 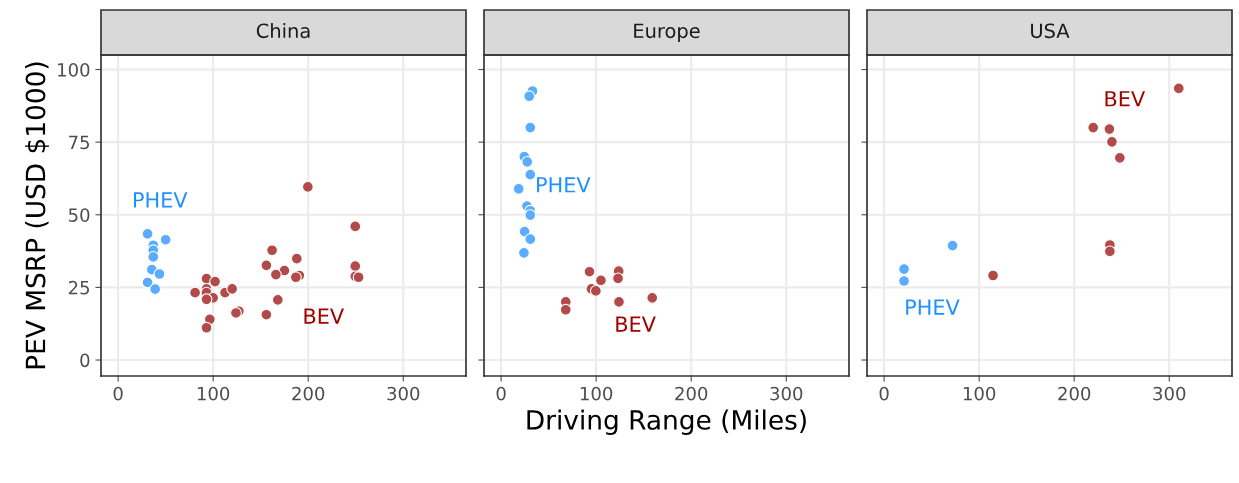 What do you see at coordinates (79, 142) in the screenshot?
I see `y-tick-label: 75` at bounding box center [79, 142].